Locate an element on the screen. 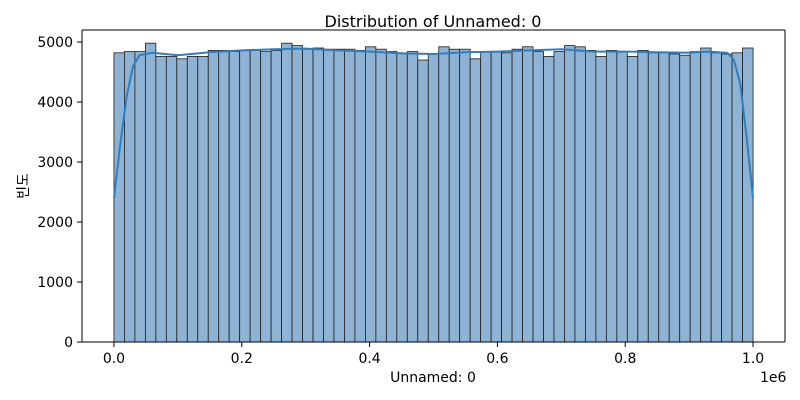 Image resolution: width=800 pixels, height=400 pixels. y-tick-label: 1000 is located at coordinates (55, 283).